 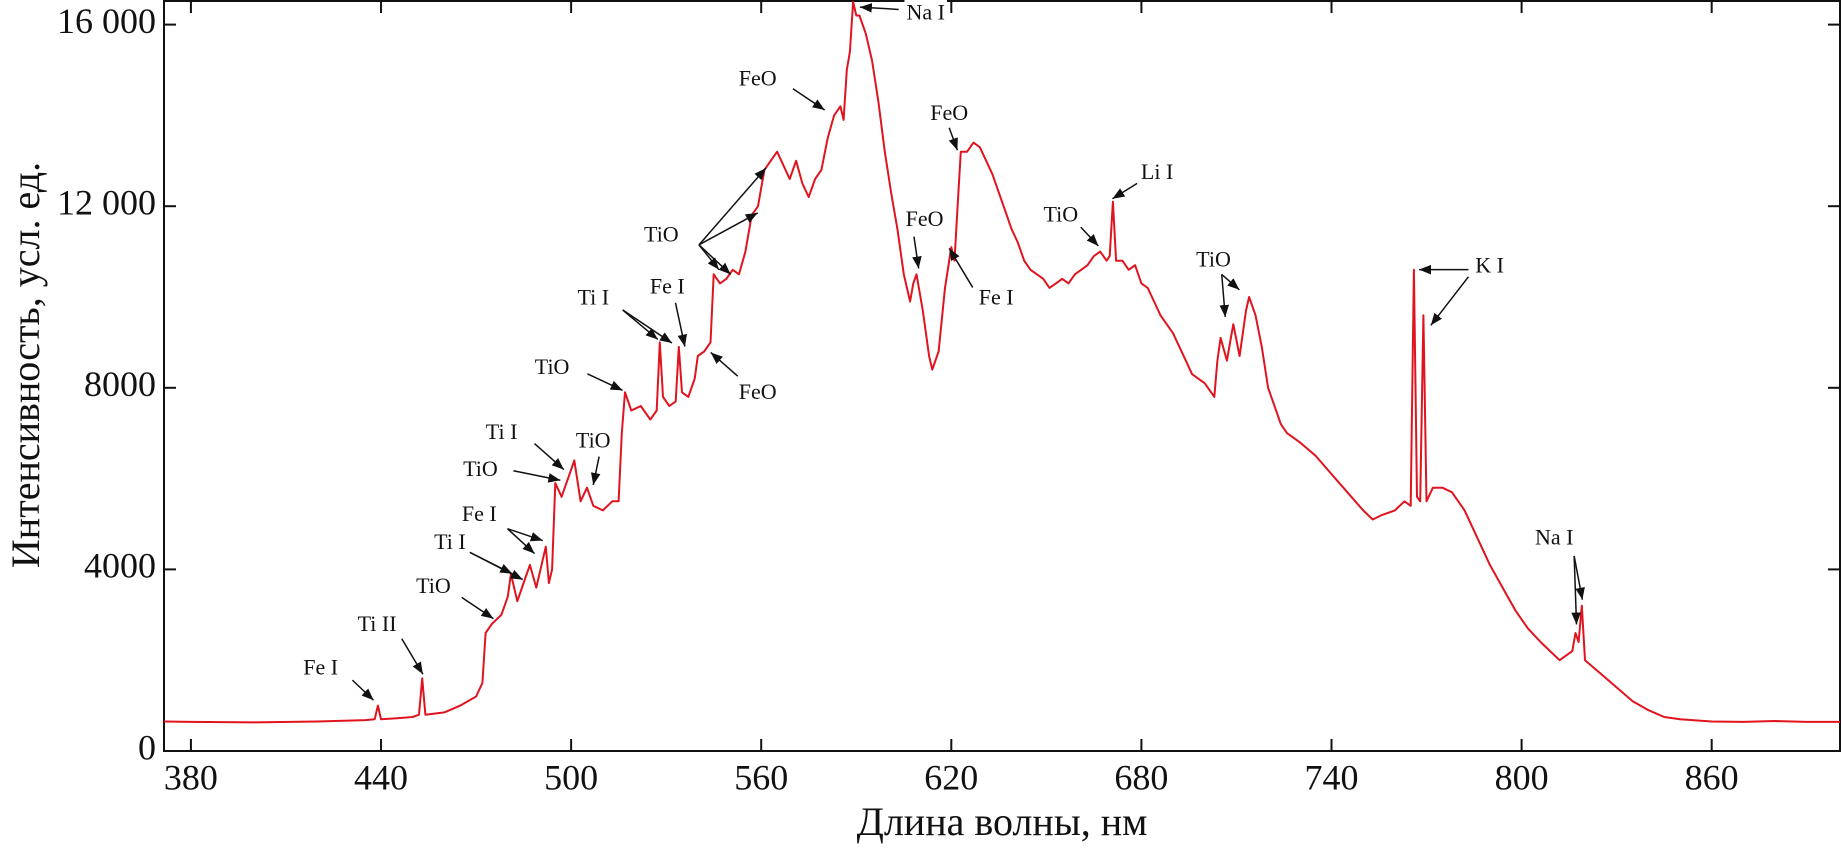 What do you see at coordinates (951, 777) in the screenshot?
I see `x-tick-label: 620` at bounding box center [951, 777].